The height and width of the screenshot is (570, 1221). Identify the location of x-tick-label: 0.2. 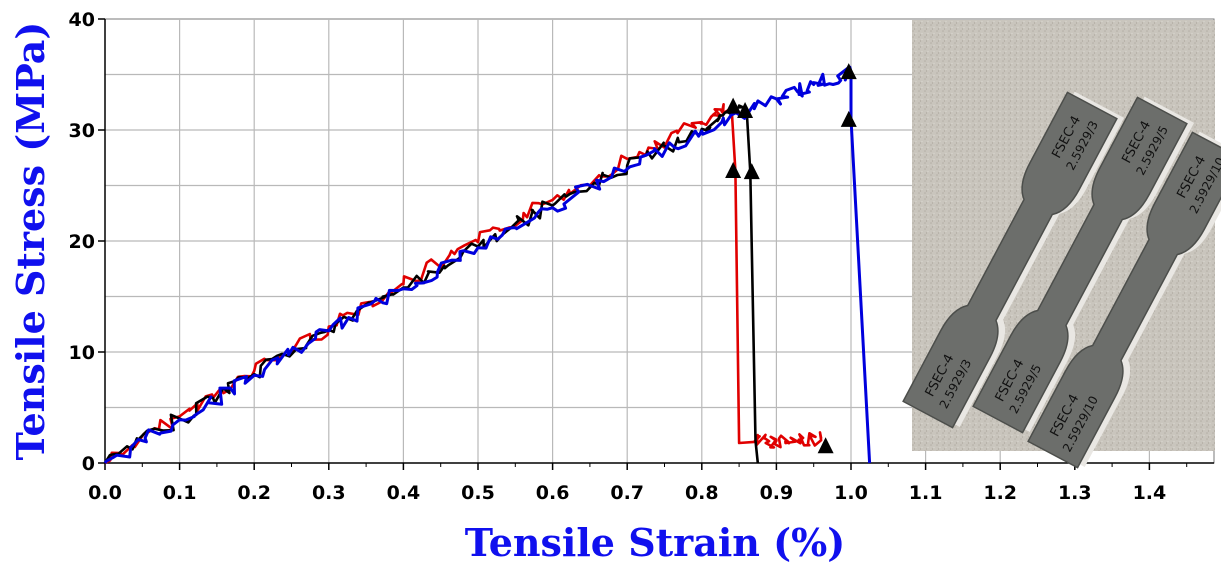
(254, 493).